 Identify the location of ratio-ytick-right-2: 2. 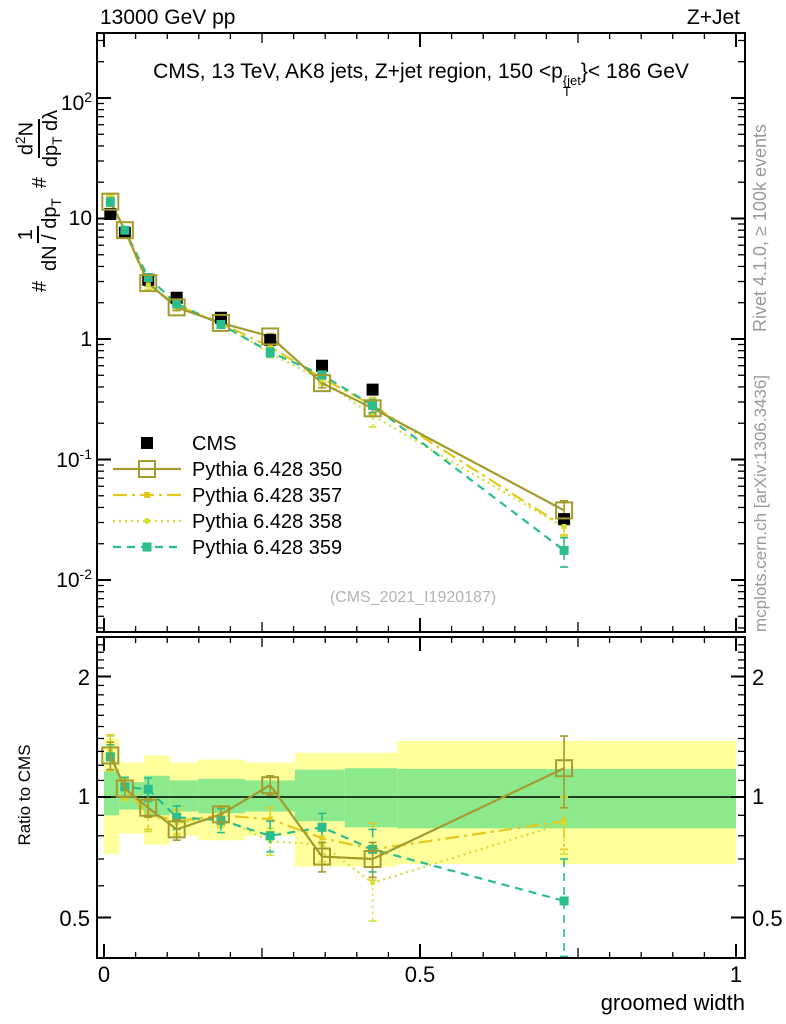
(758, 677).